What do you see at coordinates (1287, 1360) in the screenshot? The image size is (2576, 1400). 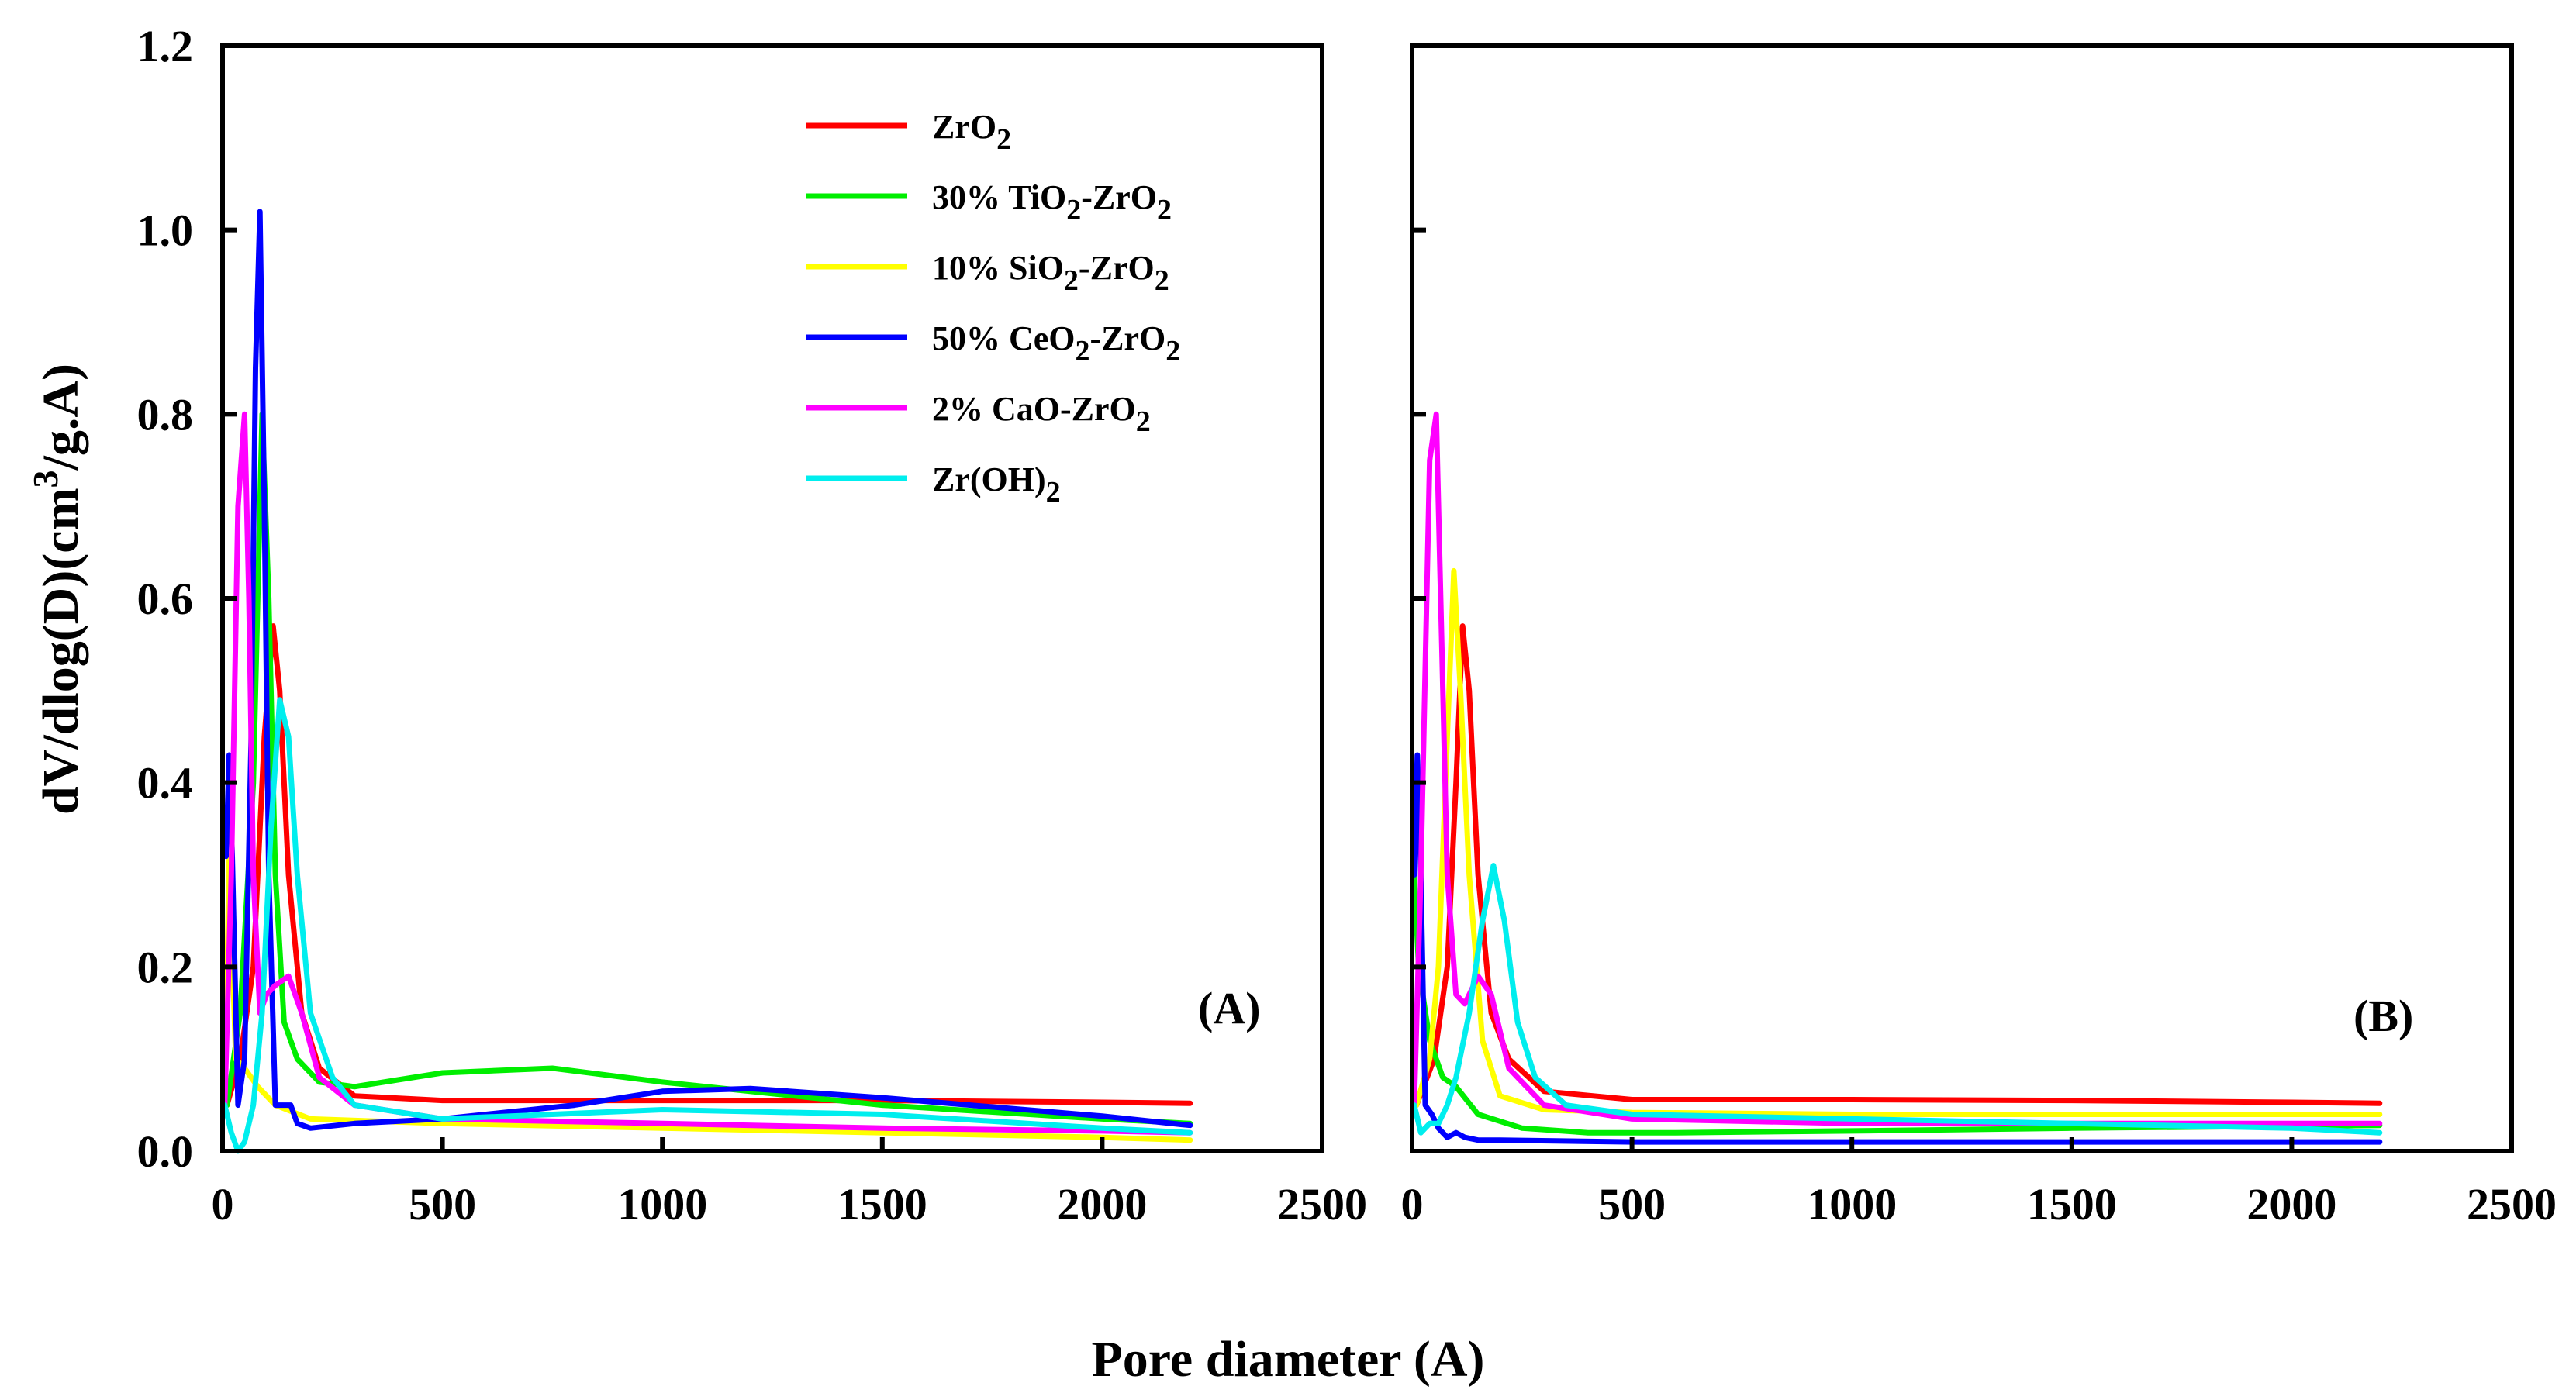 I see `x-axis-title: Pore diameter (A)` at bounding box center [1287, 1360].